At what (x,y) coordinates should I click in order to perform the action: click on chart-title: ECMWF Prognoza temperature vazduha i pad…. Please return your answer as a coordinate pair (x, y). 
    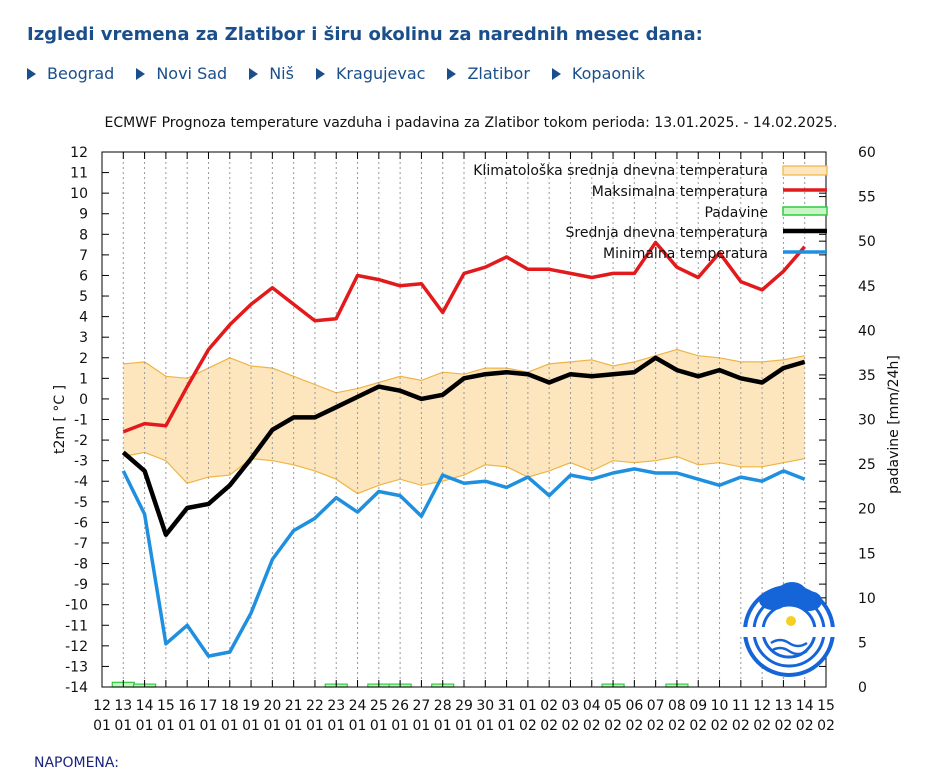
    Looking at the image, I should click on (471, 123).